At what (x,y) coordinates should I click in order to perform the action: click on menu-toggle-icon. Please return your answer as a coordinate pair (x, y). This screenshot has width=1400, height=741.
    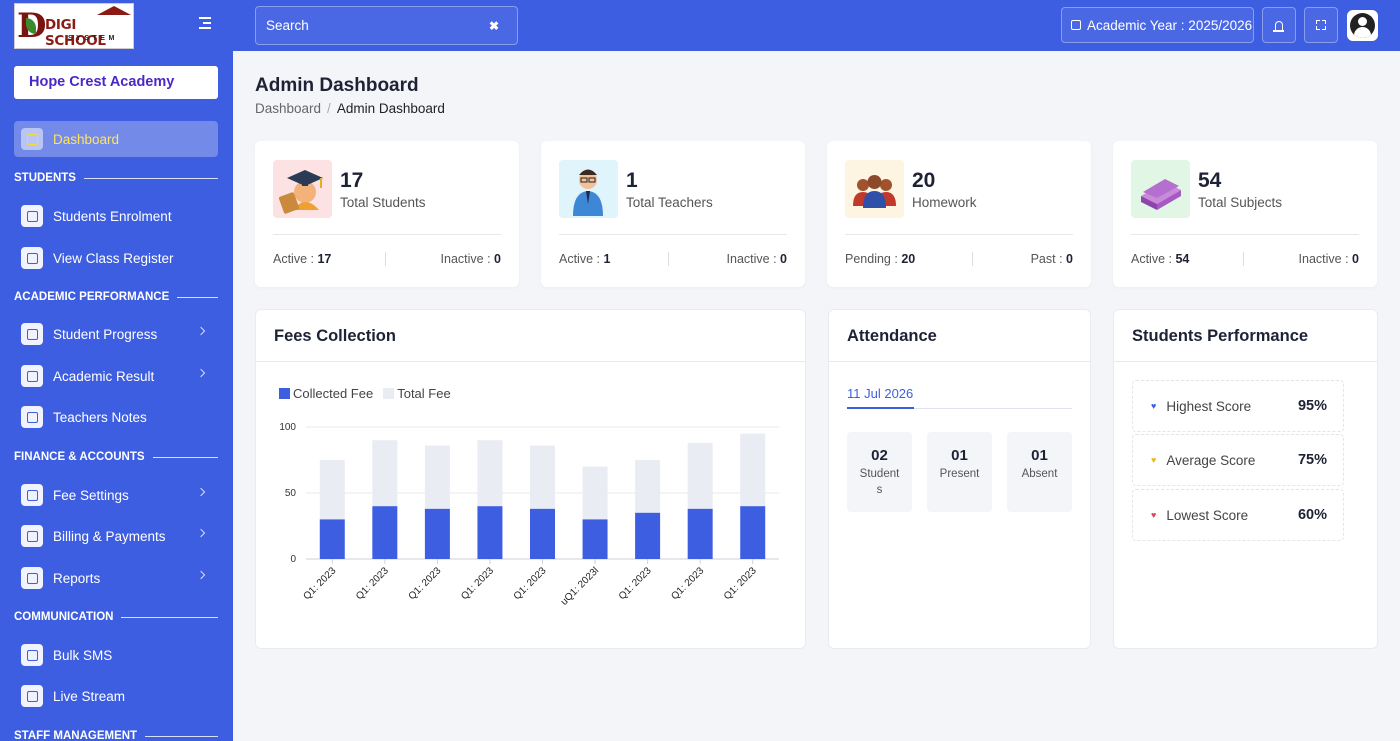
    Looking at the image, I should click on (206, 24).